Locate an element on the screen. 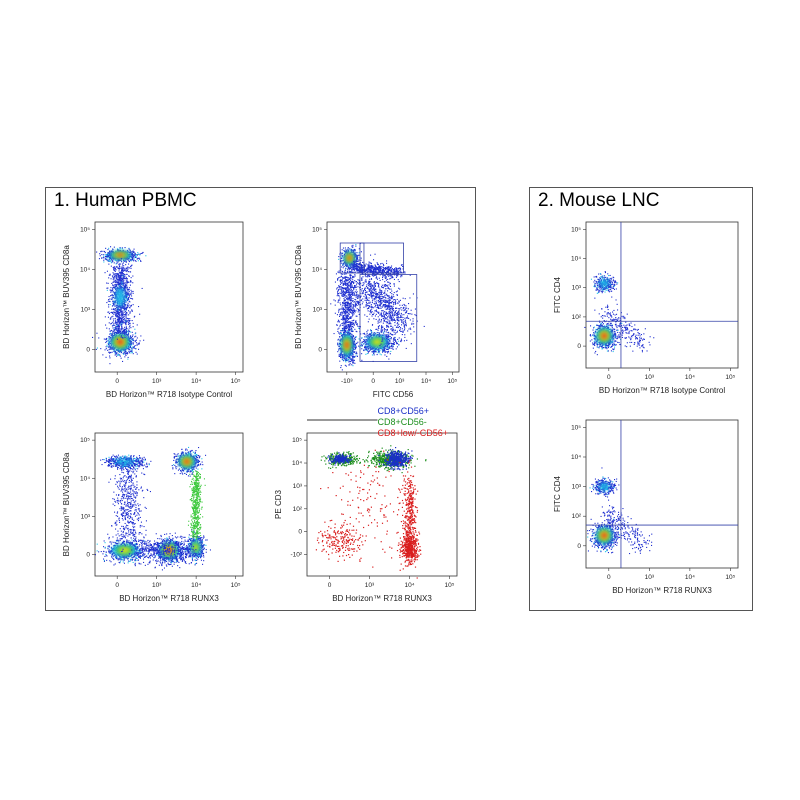 The image size is (800, 800). population-cd8pos is located at coordinates (121, 256).